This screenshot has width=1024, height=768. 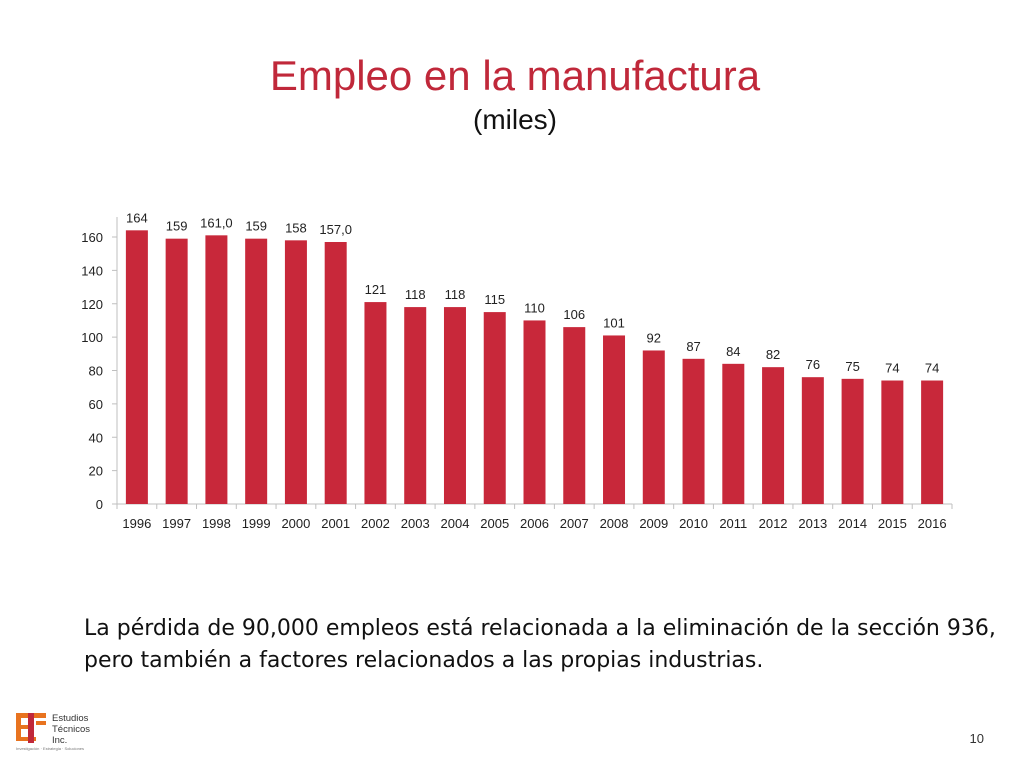 I want to click on x-tick-label: 2014, so click(x=852, y=523).